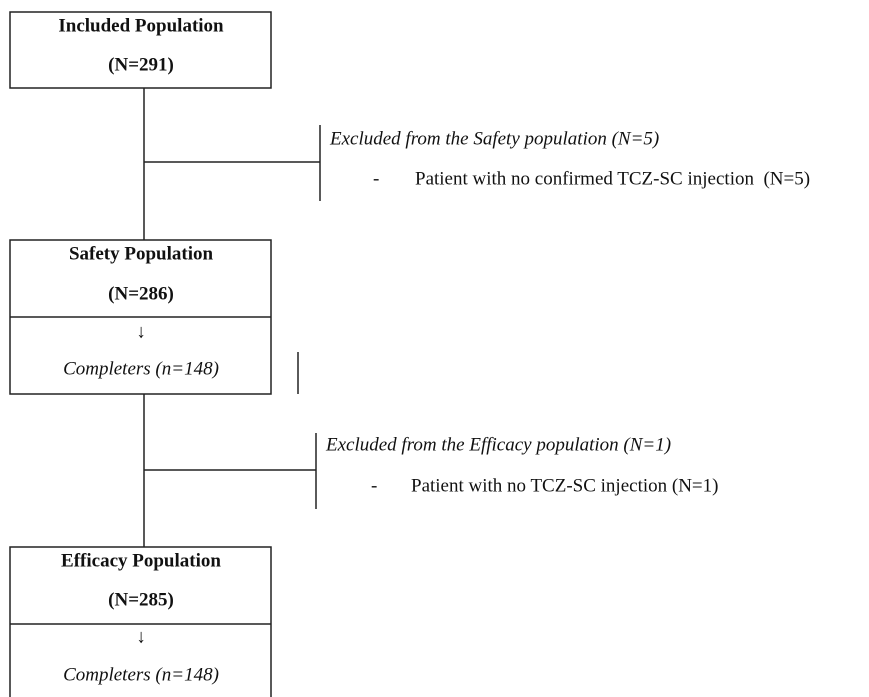 This screenshot has height=697, width=869. Describe the element at coordinates (564, 485) in the screenshot. I see `exclusion-item: Patient with no TCZ-SC injection (N=1)` at that location.